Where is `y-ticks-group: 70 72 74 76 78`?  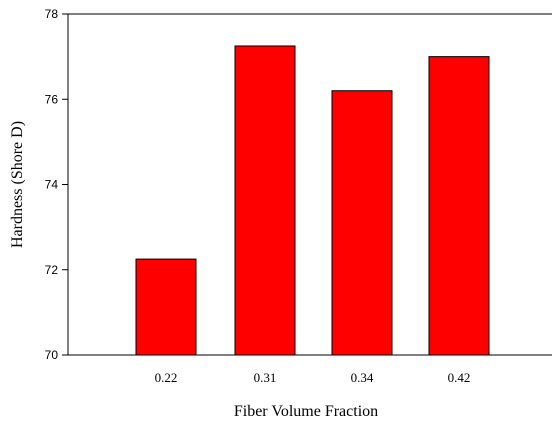
y-ticks-group: 70 72 74 76 78 is located at coordinates (56, 184).